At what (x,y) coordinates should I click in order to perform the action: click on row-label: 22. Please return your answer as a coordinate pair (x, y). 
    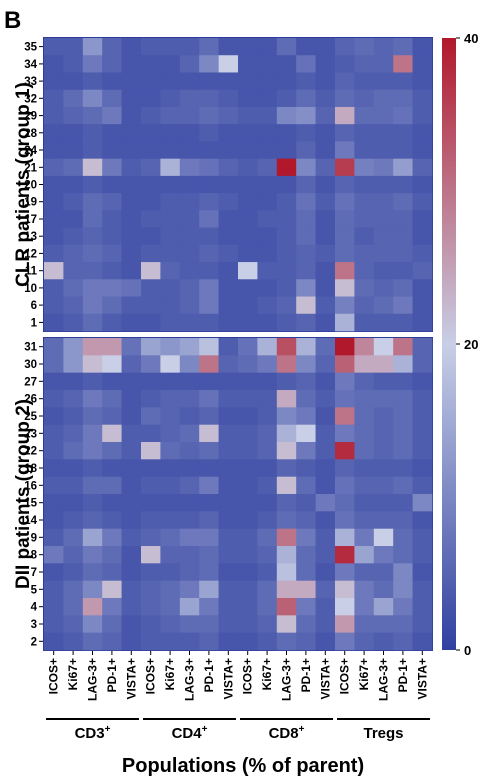
    Looking at the image, I should click on (30, 452).